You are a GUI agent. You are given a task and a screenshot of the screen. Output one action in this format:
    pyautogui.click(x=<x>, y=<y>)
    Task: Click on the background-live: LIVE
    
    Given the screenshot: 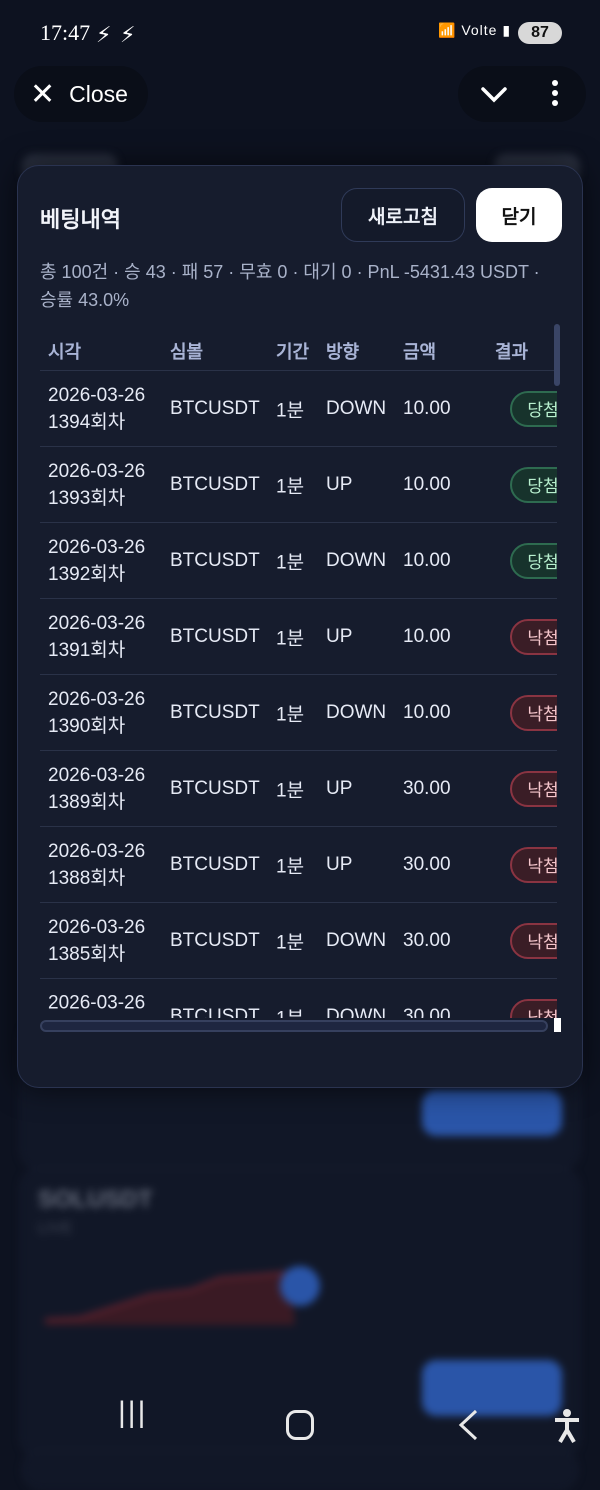 What is the action you would take?
    pyautogui.click(x=55, y=1228)
    